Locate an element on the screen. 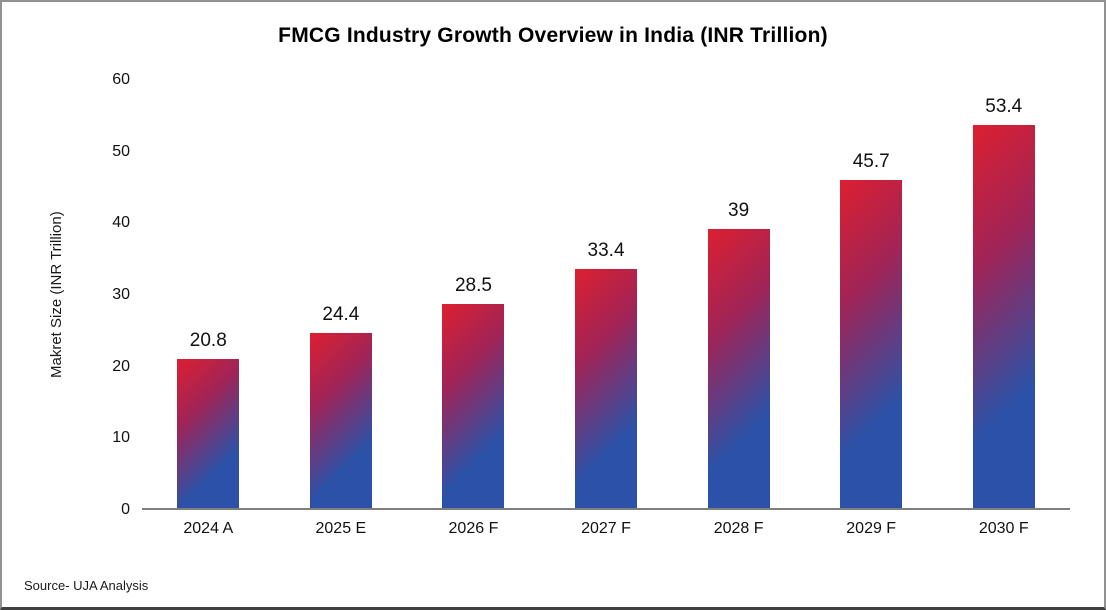 The height and width of the screenshot is (610, 1106). bar-group: 53.4 2030 F is located at coordinates (1003, 308).